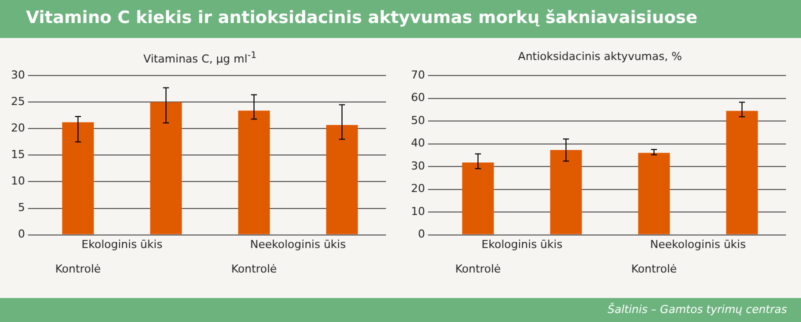 This screenshot has width=801, height=322. What do you see at coordinates (417, 120) in the screenshot?
I see `y-tick-label: 50` at bounding box center [417, 120].